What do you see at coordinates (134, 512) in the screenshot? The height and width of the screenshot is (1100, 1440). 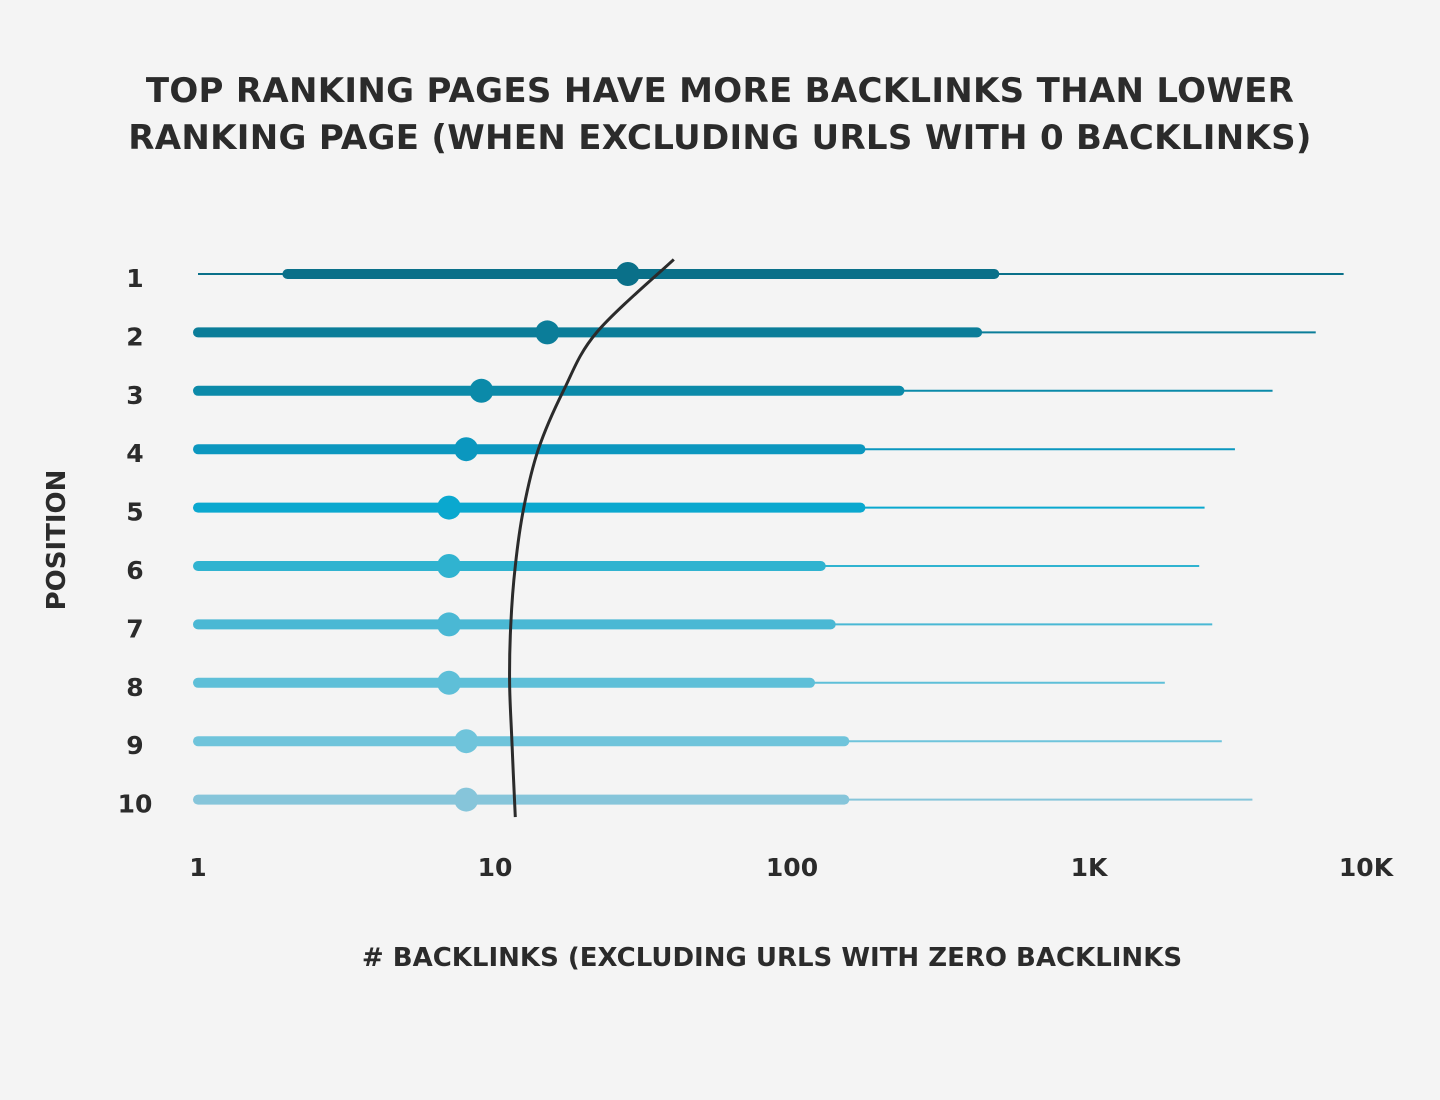 I see `y-tick-label: 5` at bounding box center [134, 512].